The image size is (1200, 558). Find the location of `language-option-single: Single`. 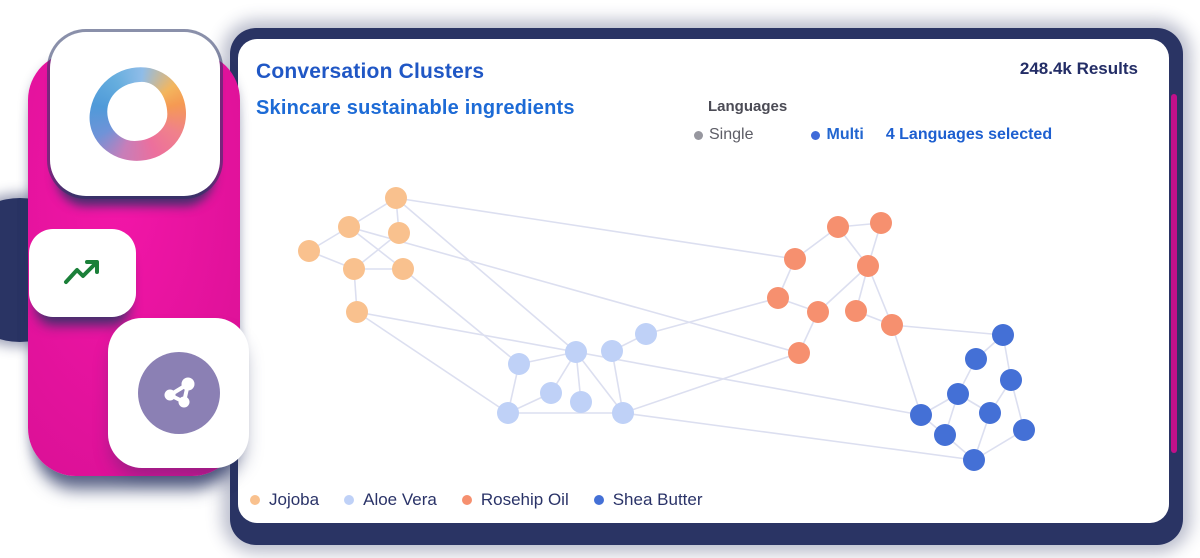

language-option-single: Single is located at coordinates (723, 135).